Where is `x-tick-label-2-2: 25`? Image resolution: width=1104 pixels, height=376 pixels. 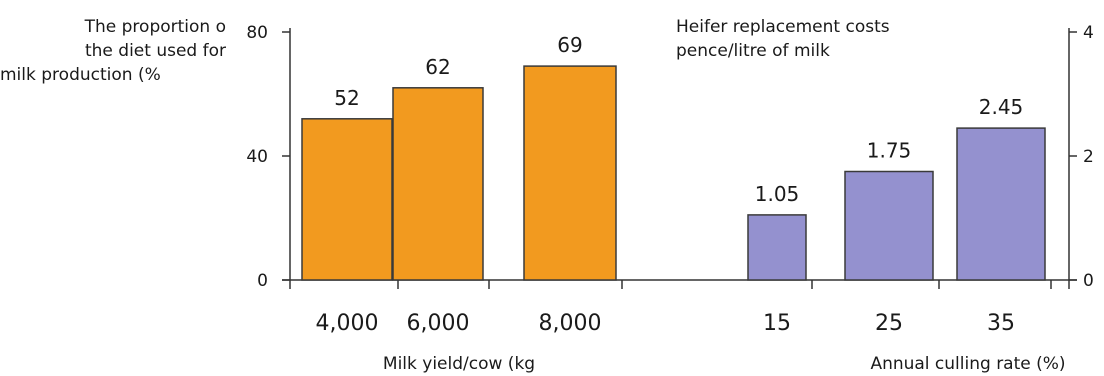 x-tick-label-2-2: 25 is located at coordinates (889, 323).